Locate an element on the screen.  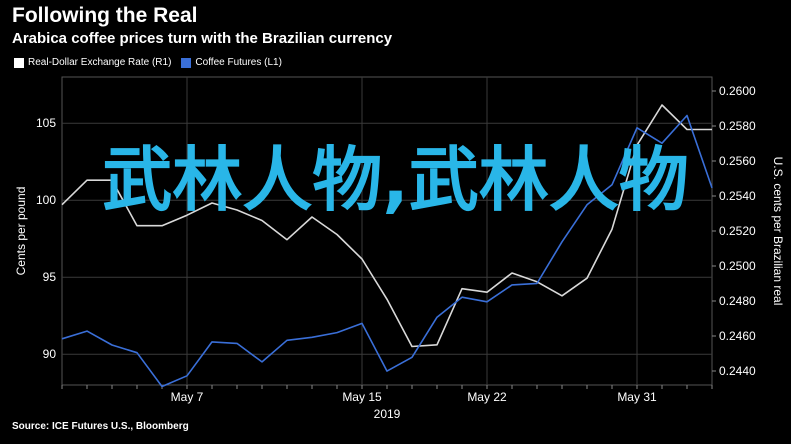
x-tick-label: May 15 is located at coordinates (362, 397).